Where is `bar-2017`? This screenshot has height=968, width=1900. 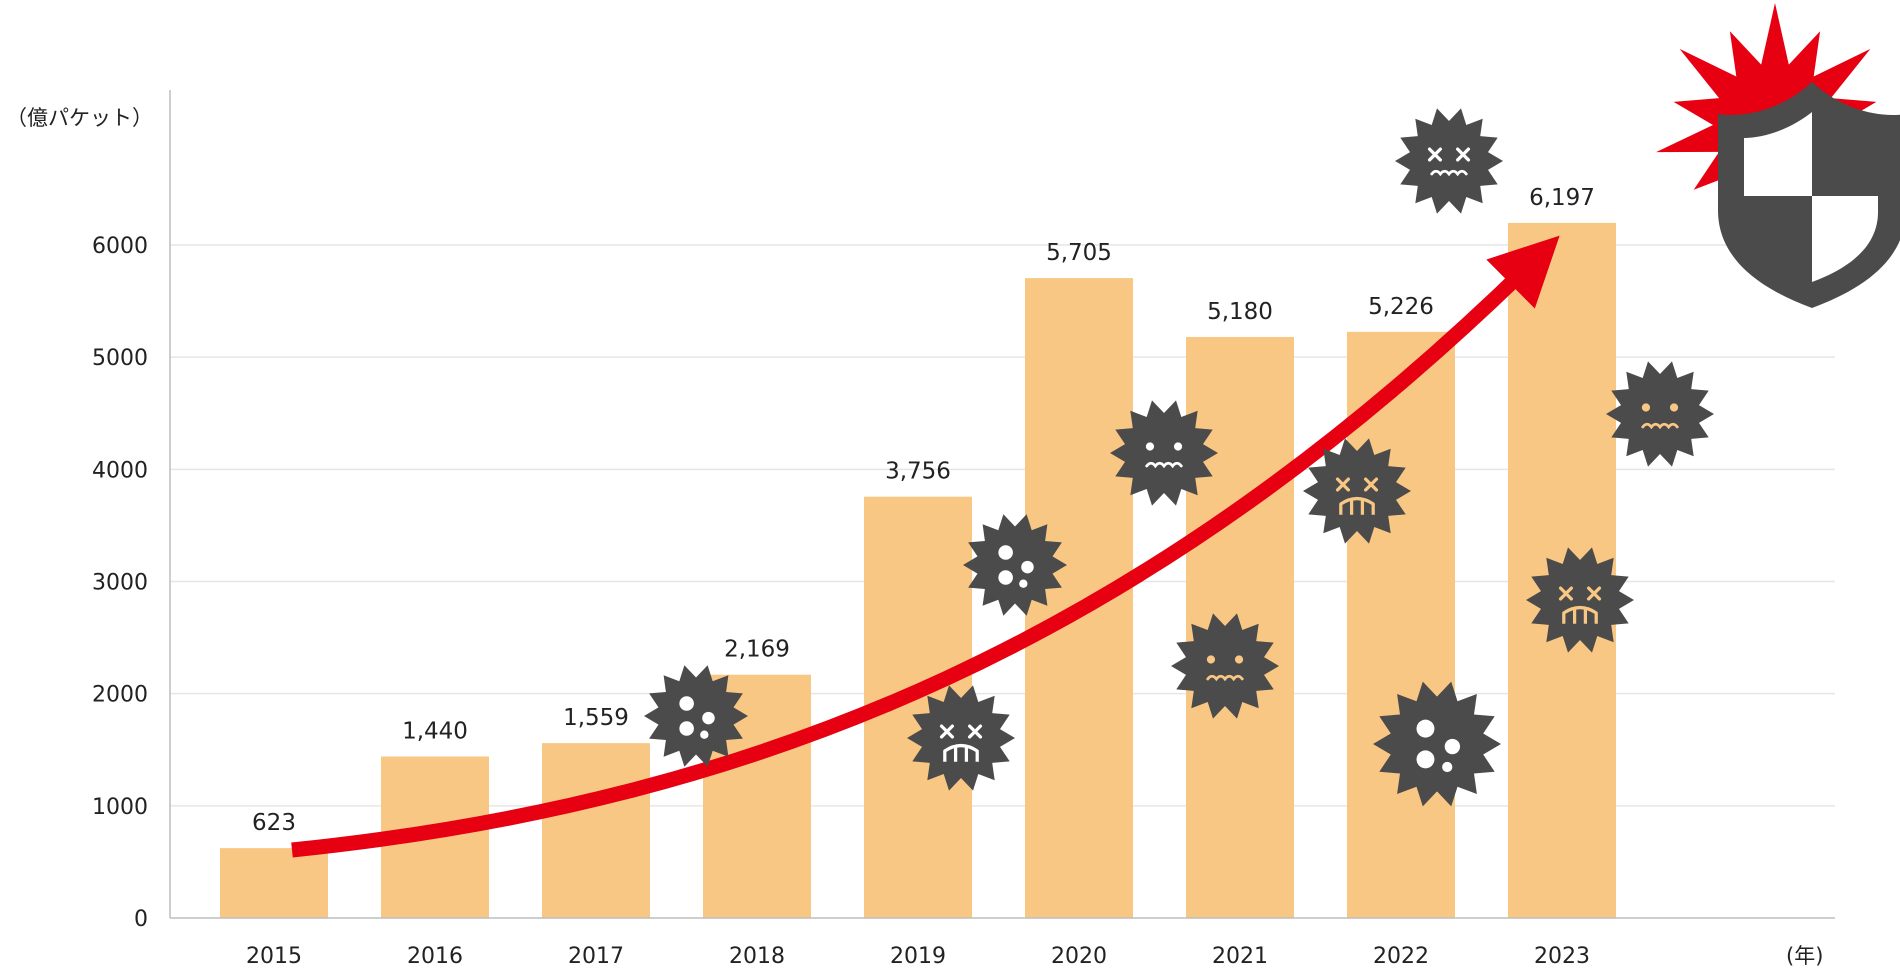 bar-2017 is located at coordinates (596, 830).